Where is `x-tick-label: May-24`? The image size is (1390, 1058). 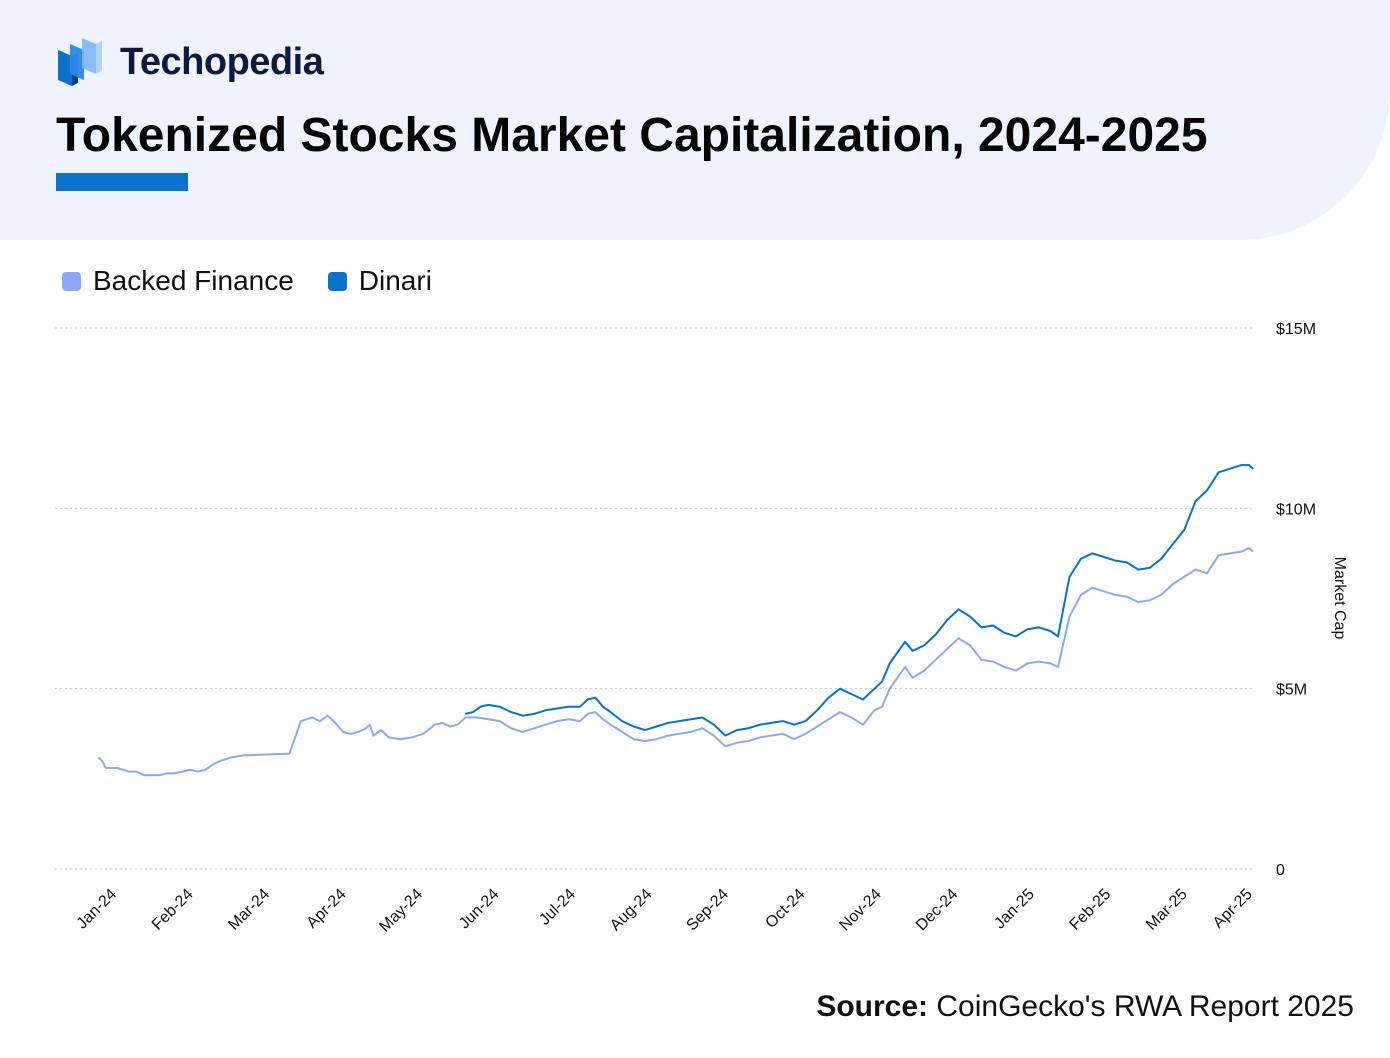 x-tick-label: May-24 is located at coordinates (401, 911).